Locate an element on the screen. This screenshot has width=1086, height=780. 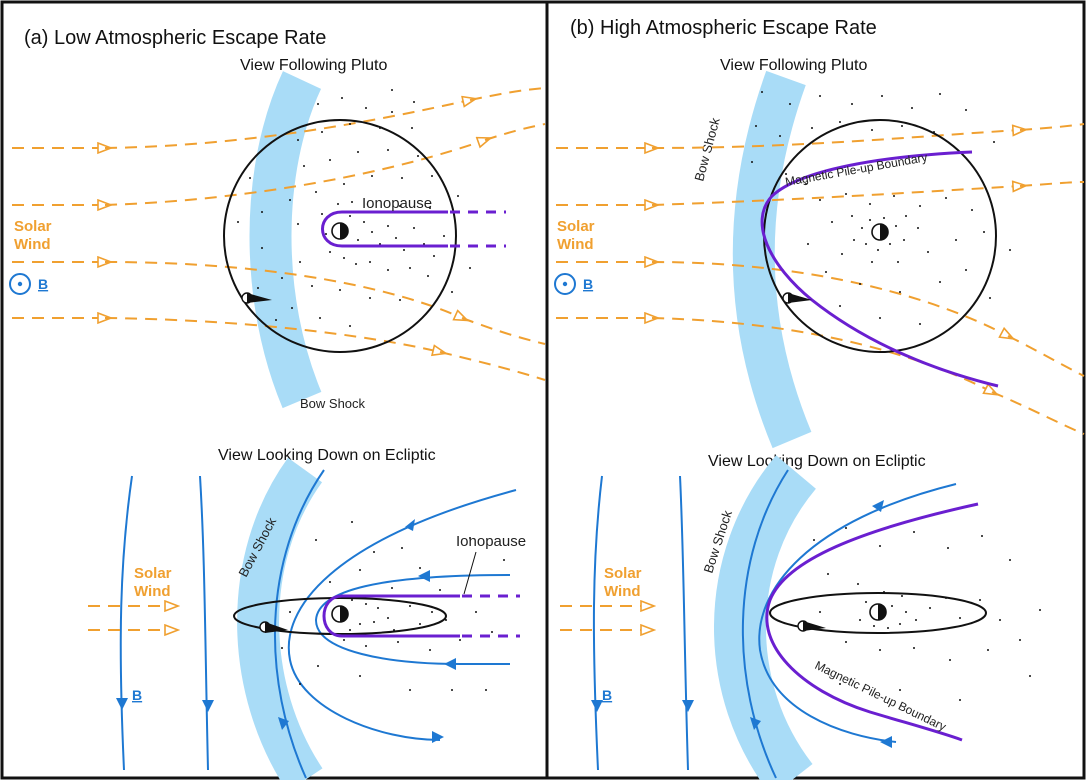
ion-particles-a-top is located at coordinates (354, 208).